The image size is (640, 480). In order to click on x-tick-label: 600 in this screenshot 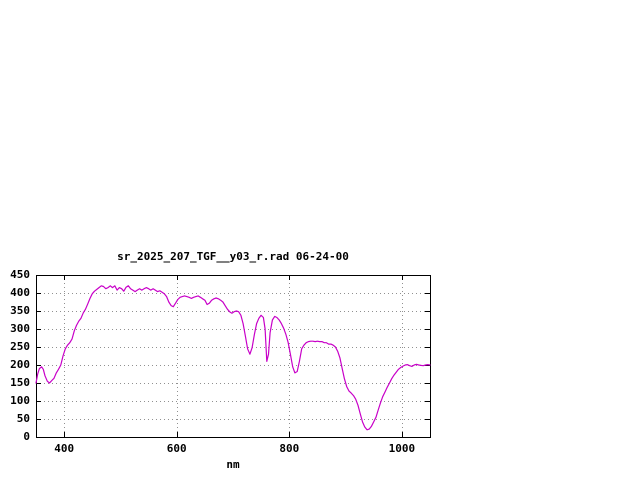, I will do `click(176, 448)`.